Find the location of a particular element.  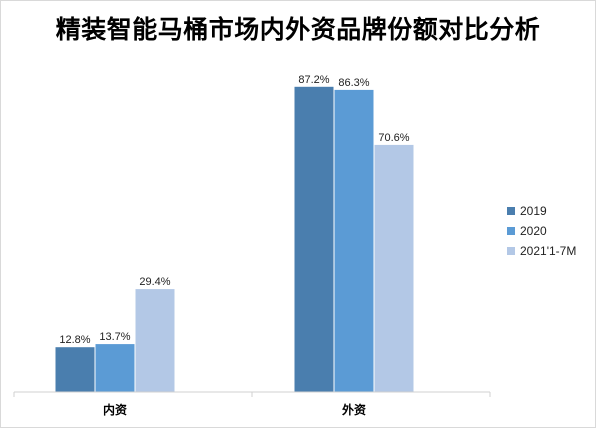

bar-2019-外资 is located at coordinates (314, 239).